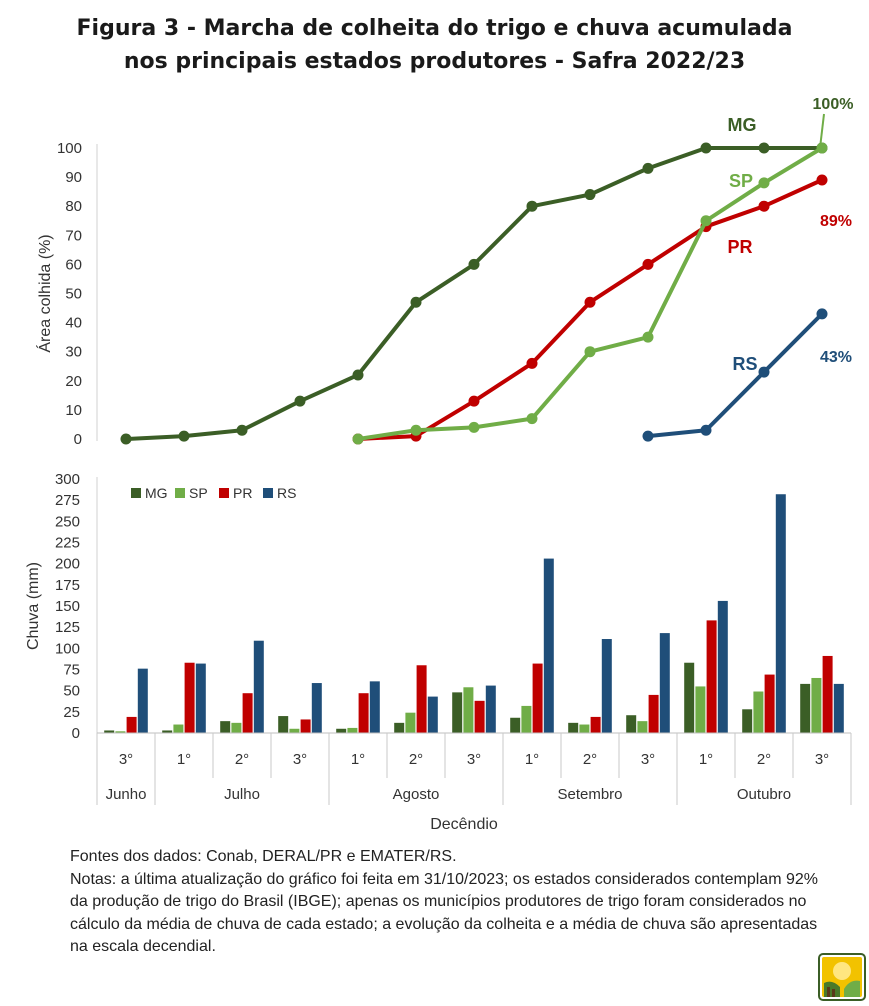  I want to click on legend-swatch-mg, so click(136, 493).